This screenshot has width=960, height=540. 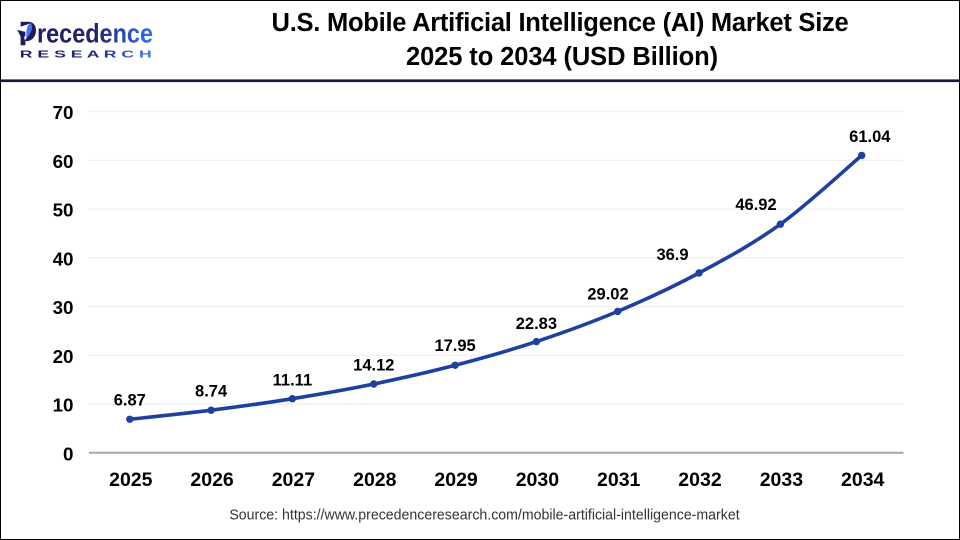 I want to click on svg-text: 0, so click(x=68, y=453).